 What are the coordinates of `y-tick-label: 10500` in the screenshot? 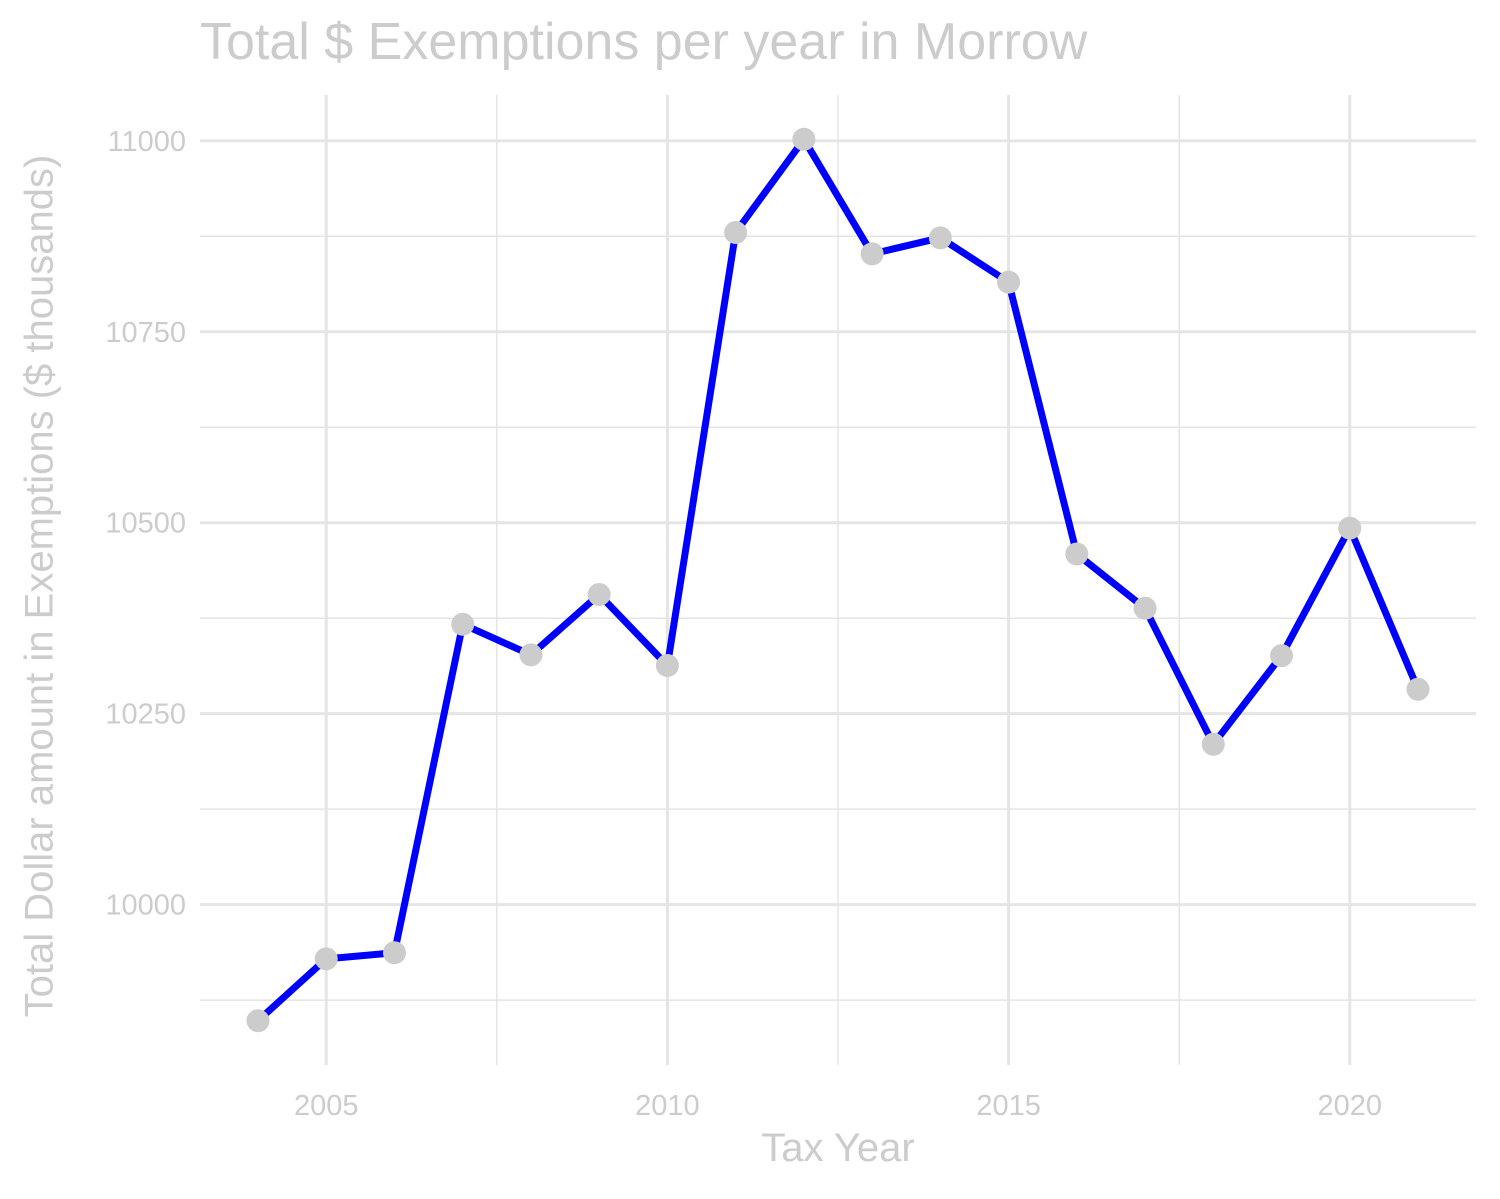 It's located at (145, 524).